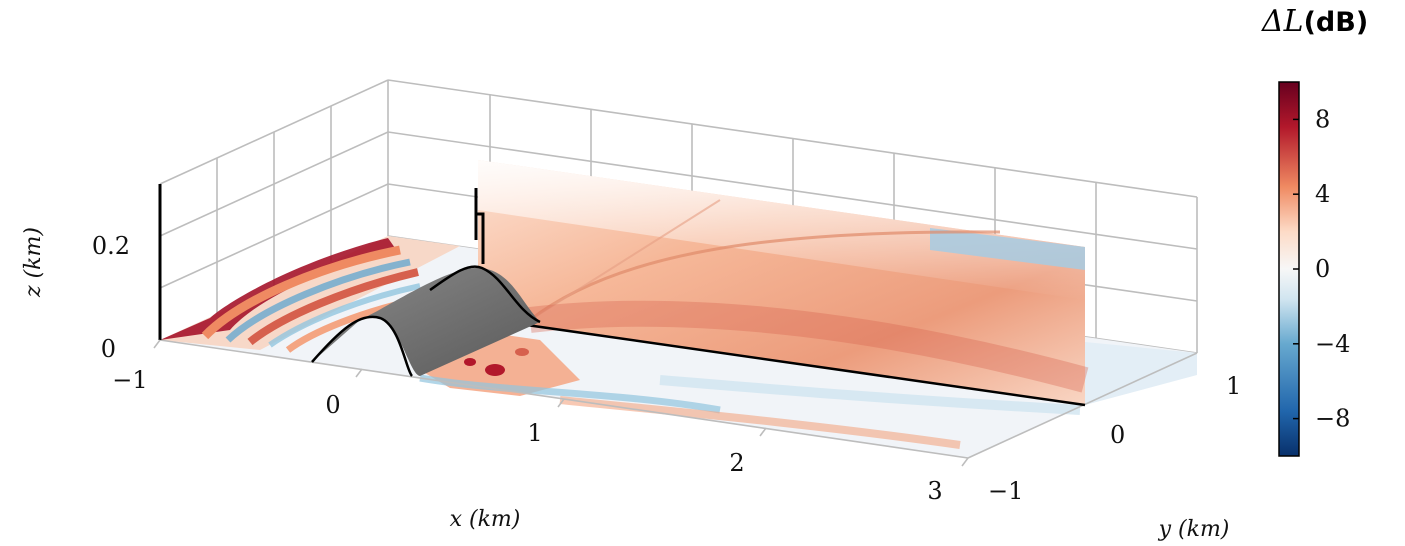 The image size is (1405, 546). Describe the element at coordinates (1194, 529) in the screenshot. I see `y-axis-label: y (km)` at that location.